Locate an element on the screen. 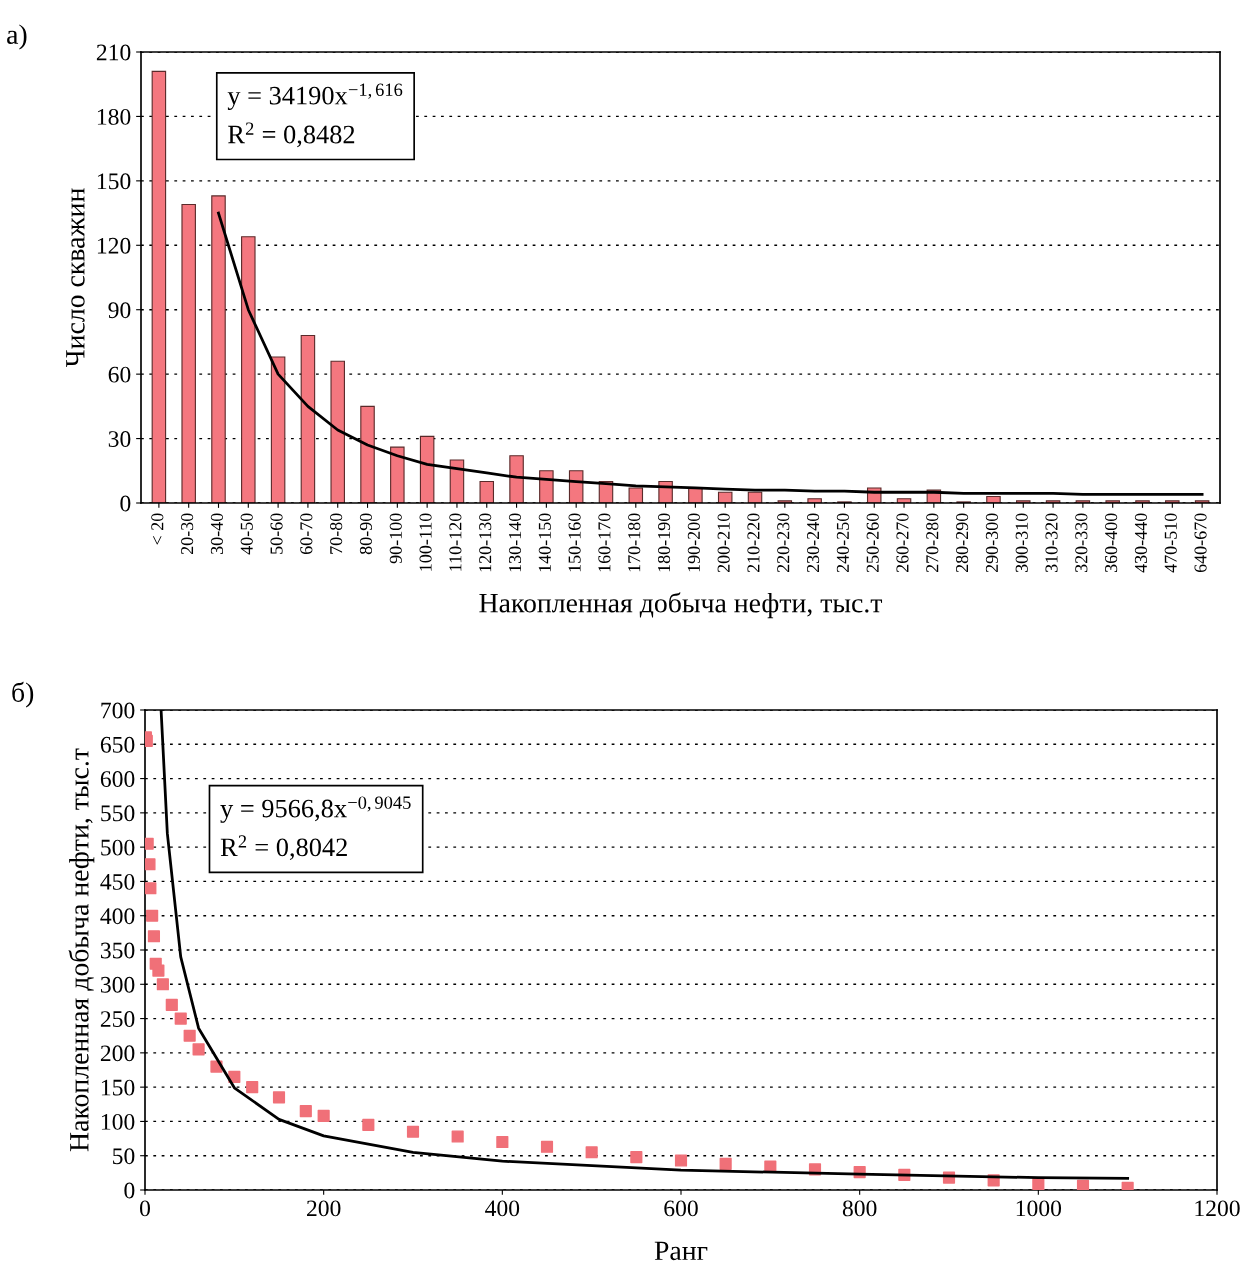  x-axis-title: Ранг is located at coordinates (681, 1251).